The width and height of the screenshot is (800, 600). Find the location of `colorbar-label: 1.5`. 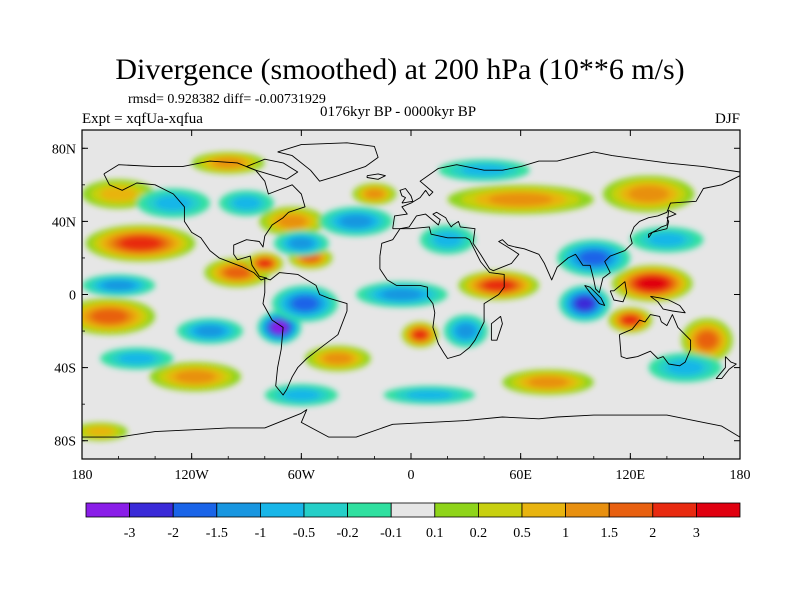

colorbar-label: 1.5 is located at coordinates (609, 533).